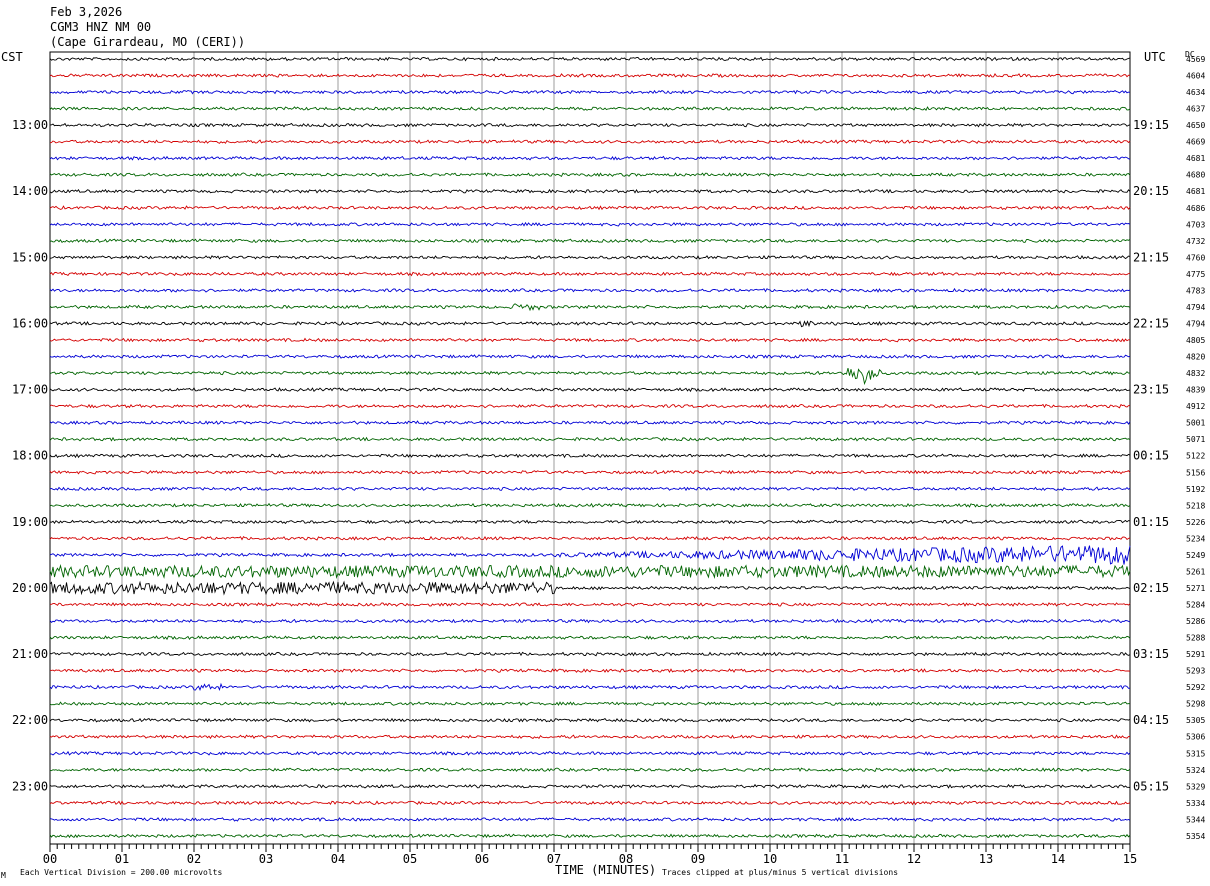 This screenshot has width=1210, height=886. Describe the element at coordinates (30, 588) in the screenshot. I see `cst-label-7: 20:00` at that location.